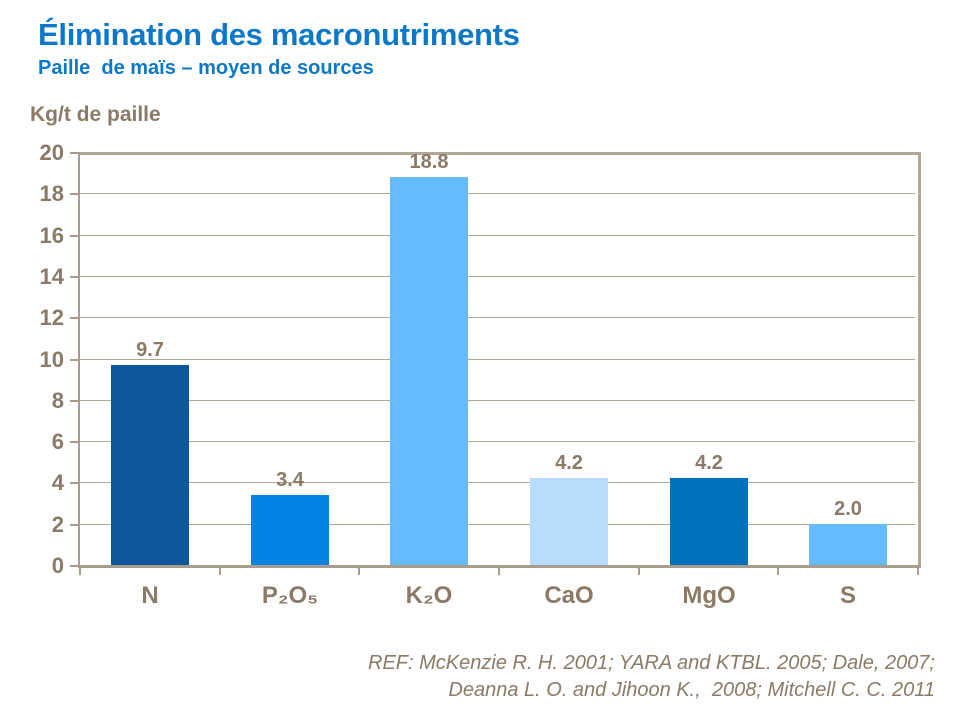 The height and width of the screenshot is (720, 960). What do you see at coordinates (709, 595) in the screenshot?
I see `x-axis-label: MgO` at bounding box center [709, 595].